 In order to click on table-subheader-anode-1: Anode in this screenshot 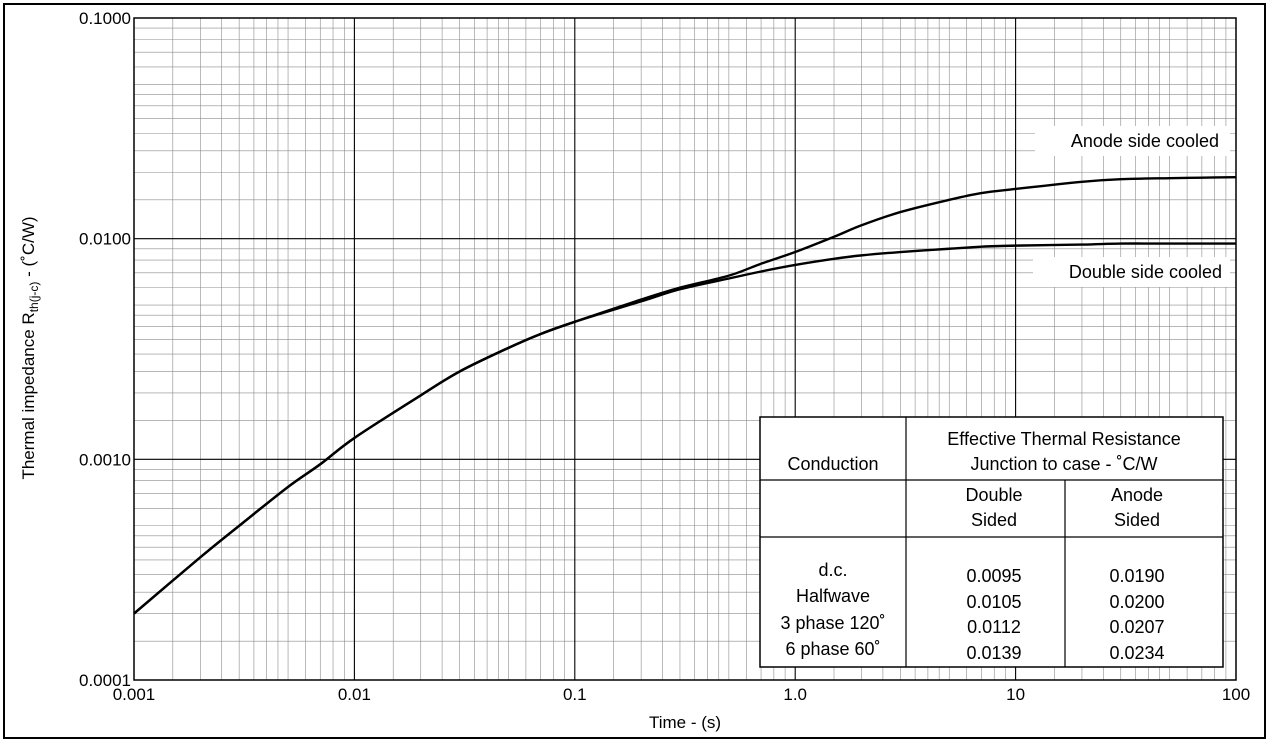, I will do `click(1137, 495)`.